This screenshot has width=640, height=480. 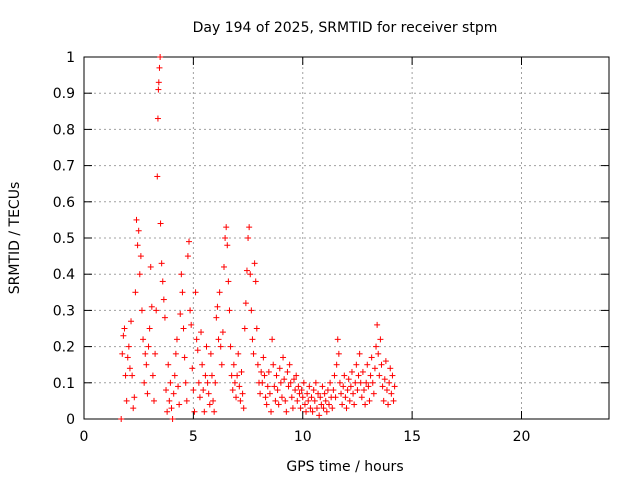 What do you see at coordinates (70, 58) in the screenshot?
I see `y-tick-label: 1` at bounding box center [70, 58].